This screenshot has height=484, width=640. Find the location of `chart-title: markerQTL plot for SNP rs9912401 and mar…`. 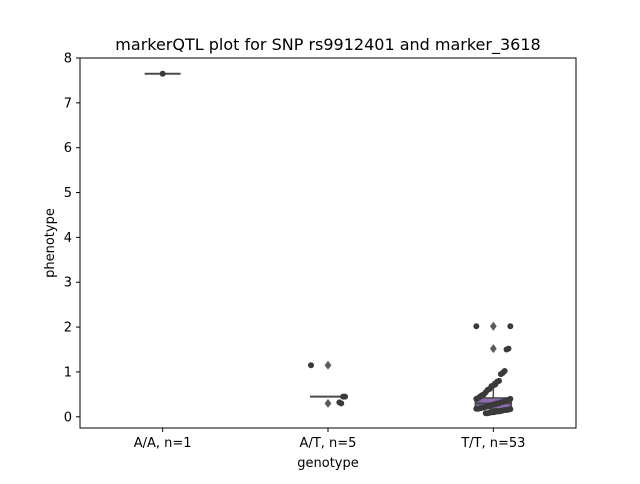

chart-title: markerQTL plot for SNP rs9912401 and mar… is located at coordinates (327, 45).